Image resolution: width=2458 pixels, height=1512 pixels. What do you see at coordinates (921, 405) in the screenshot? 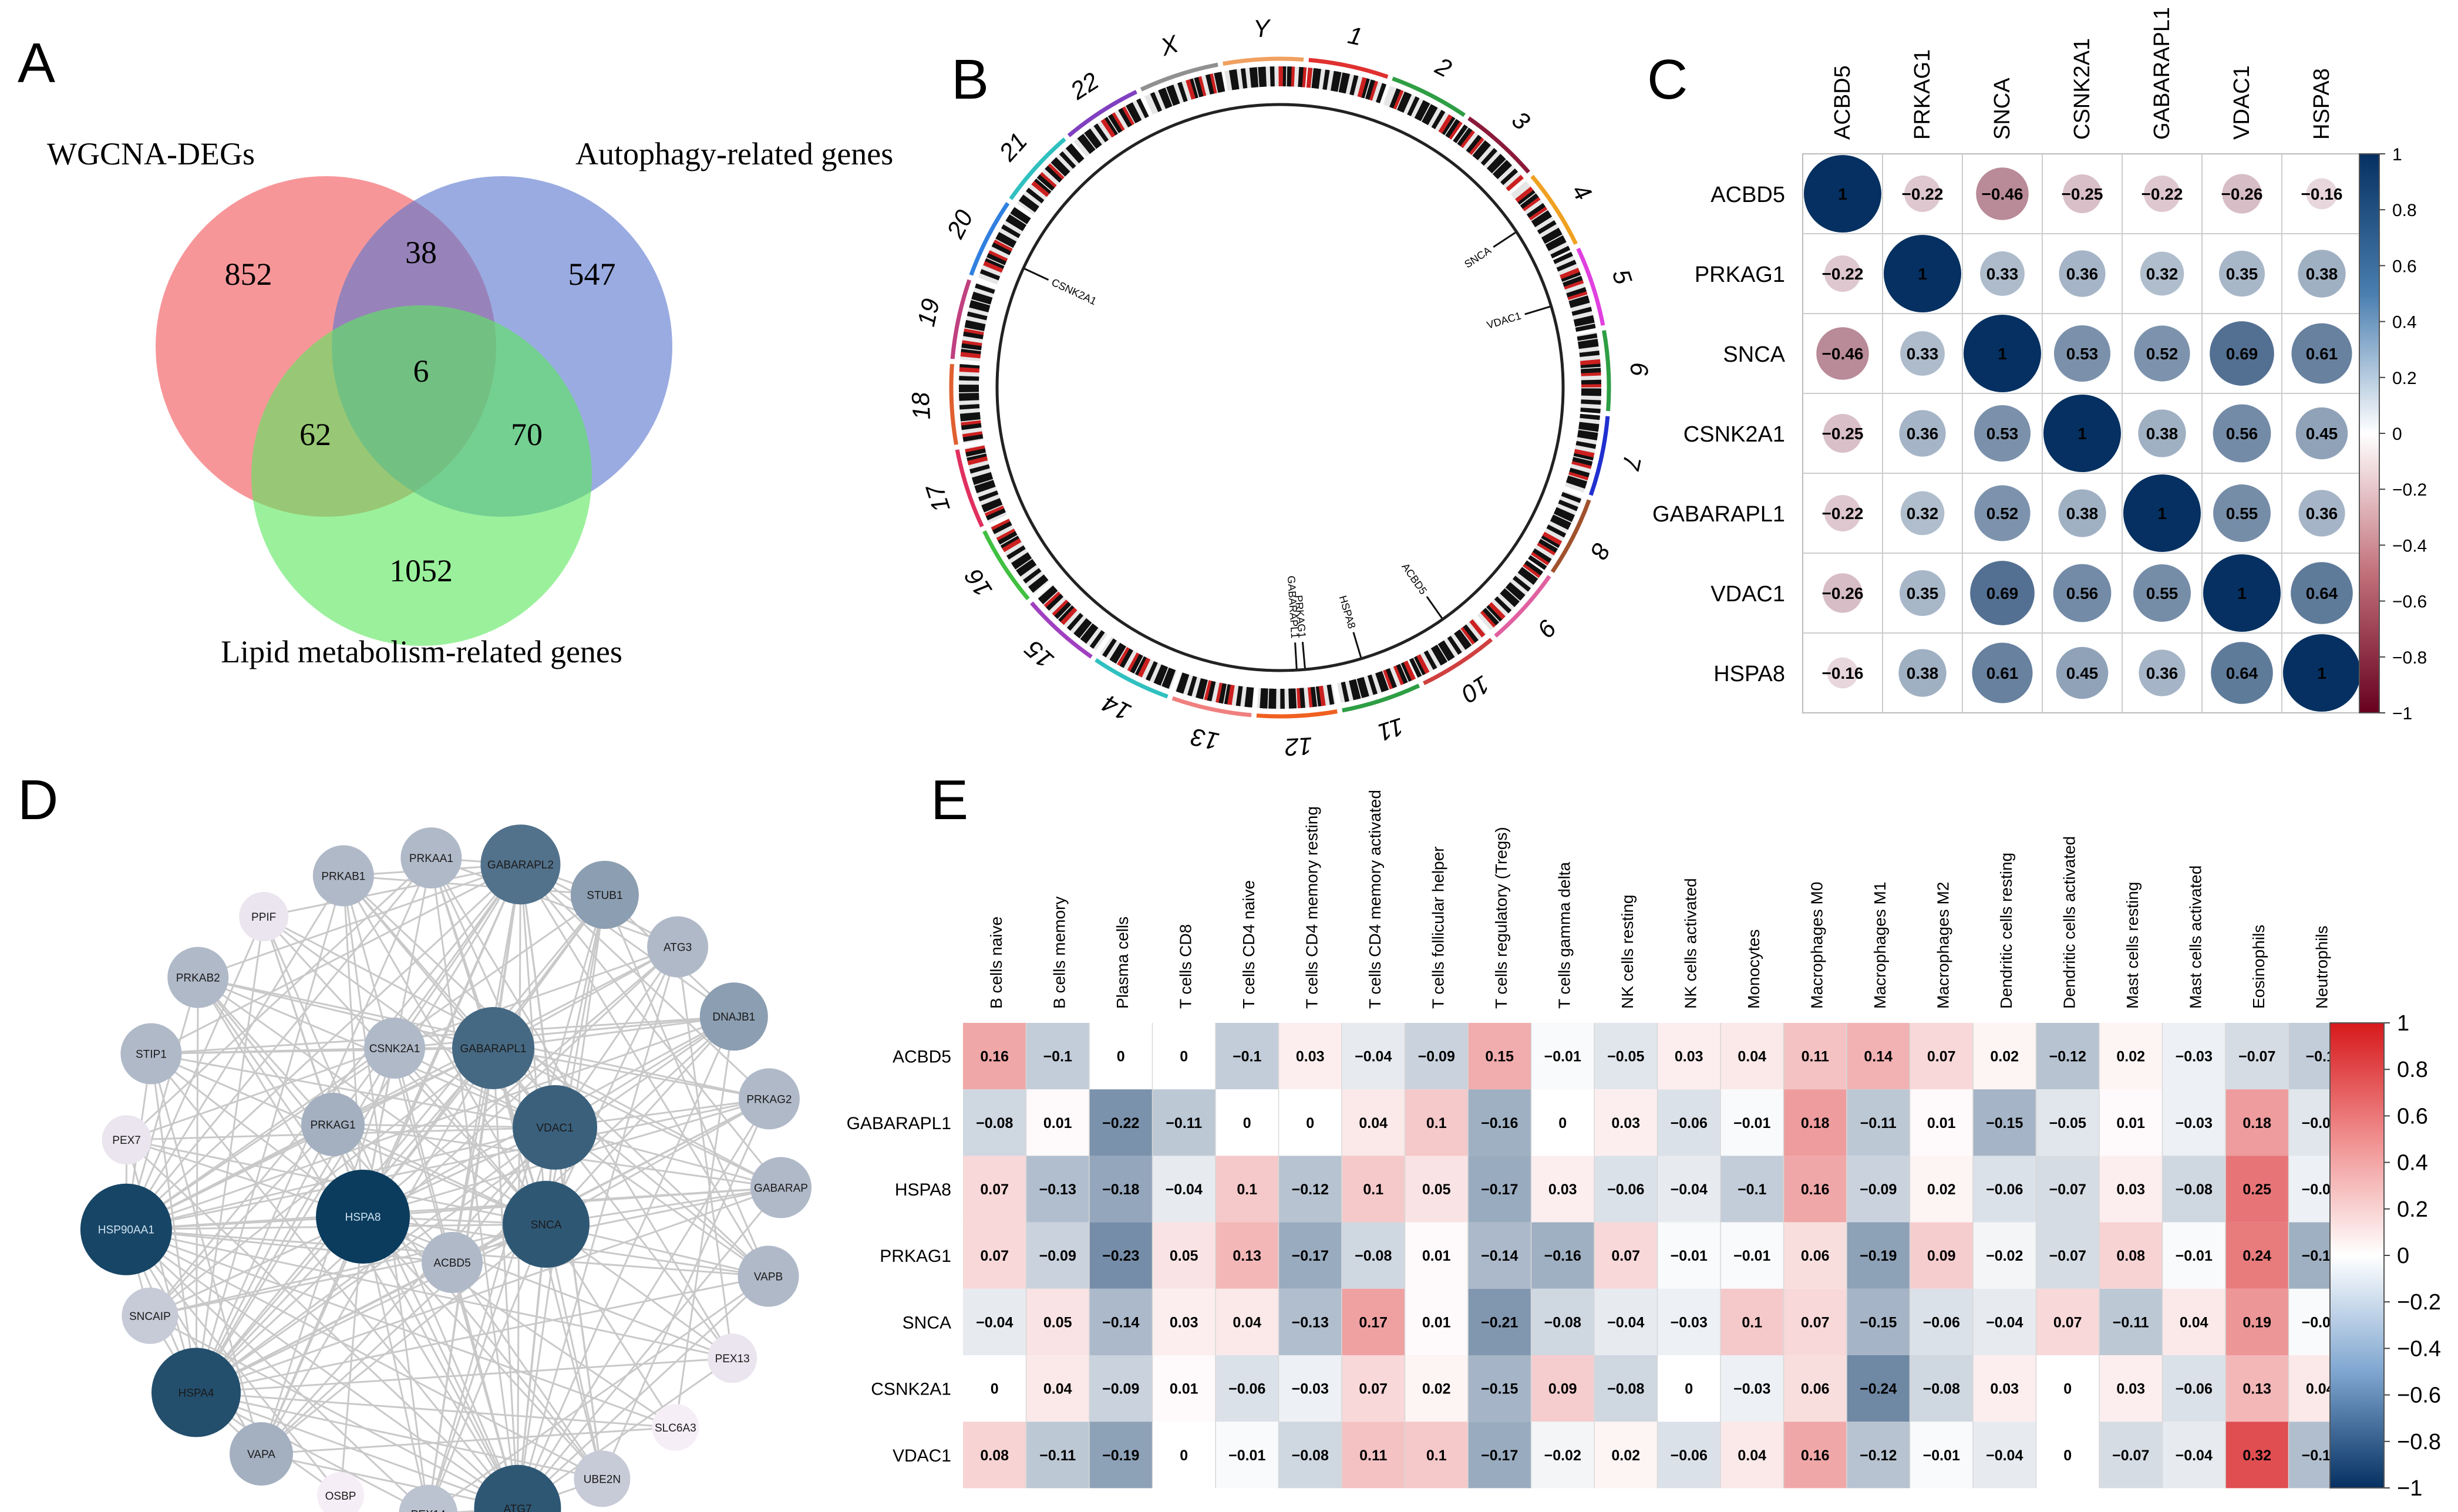
I see `chromosome-label: 18` at bounding box center [921, 405].